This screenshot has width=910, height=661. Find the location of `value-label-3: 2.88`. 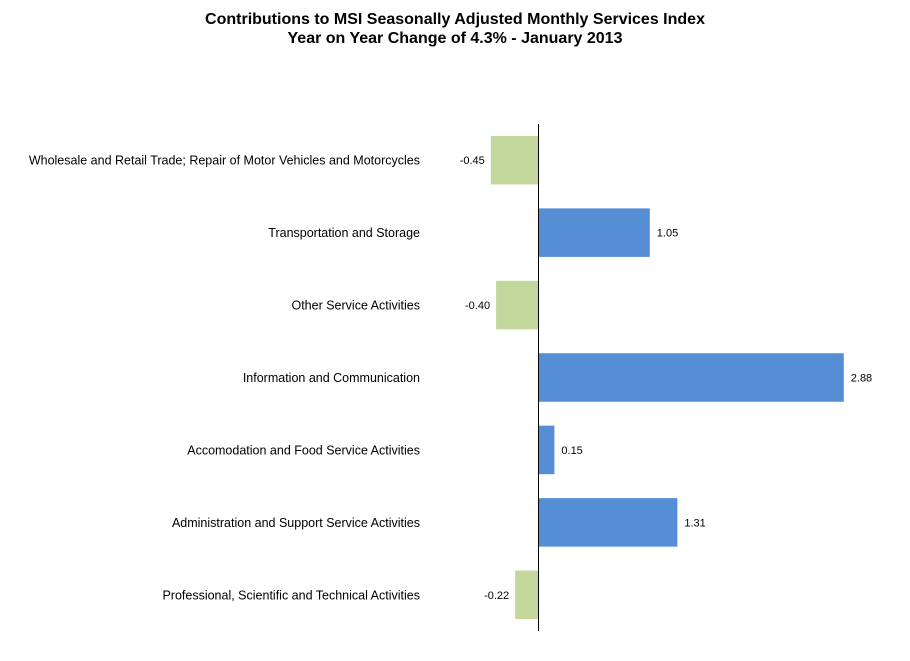

value-label-3: 2.88 is located at coordinates (861, 379).